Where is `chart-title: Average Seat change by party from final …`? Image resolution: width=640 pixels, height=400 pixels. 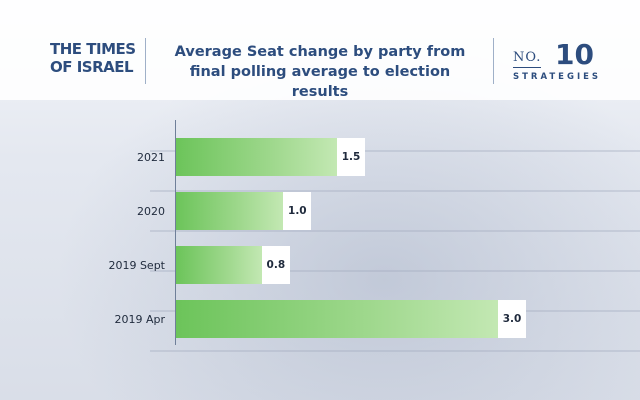
chart-title: Average Seat change by party from final … is located at coordinates (320, 72).